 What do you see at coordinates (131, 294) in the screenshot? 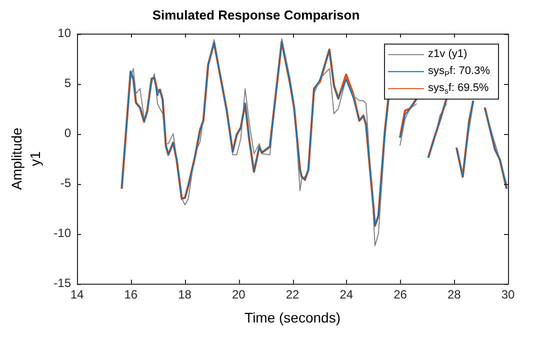
I see `x-tick-label: 16` at bounding box center [131, 294].